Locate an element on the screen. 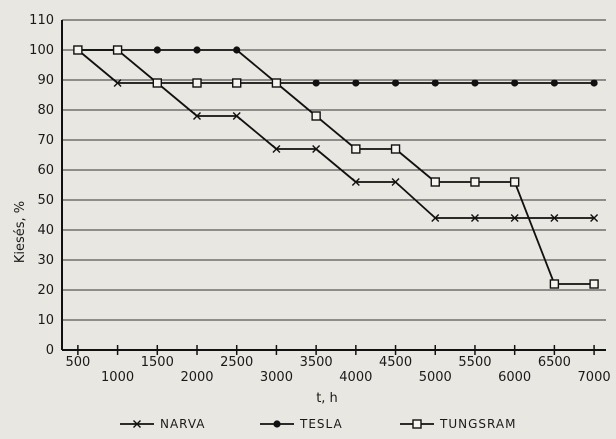 This screenshot has width=616, height=439. legend-item-narva: NARVA is located at coordinates (163, 424).